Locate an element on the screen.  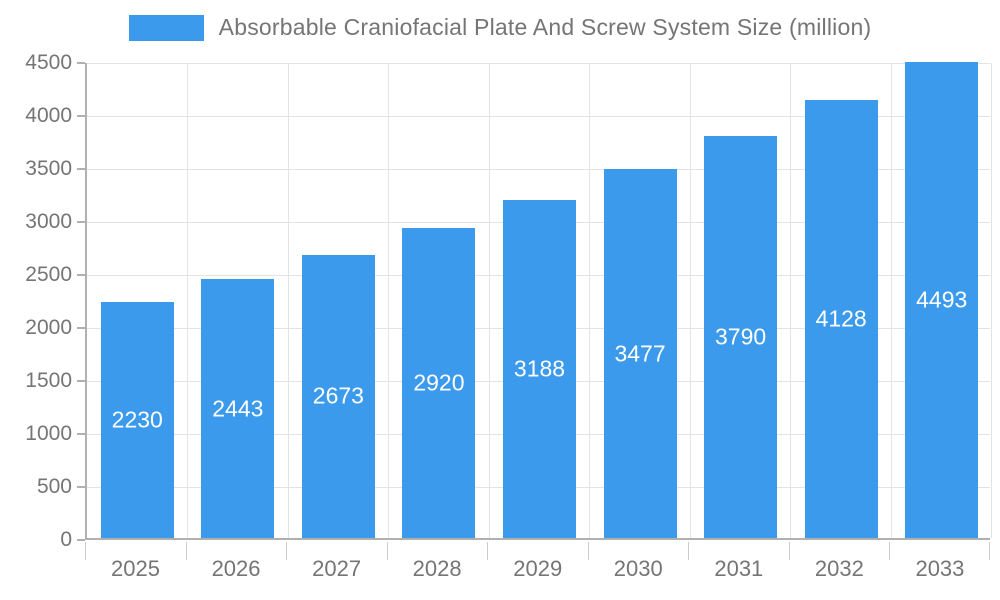
x-axis-label: 2027 is located at coordinates (337, 568).